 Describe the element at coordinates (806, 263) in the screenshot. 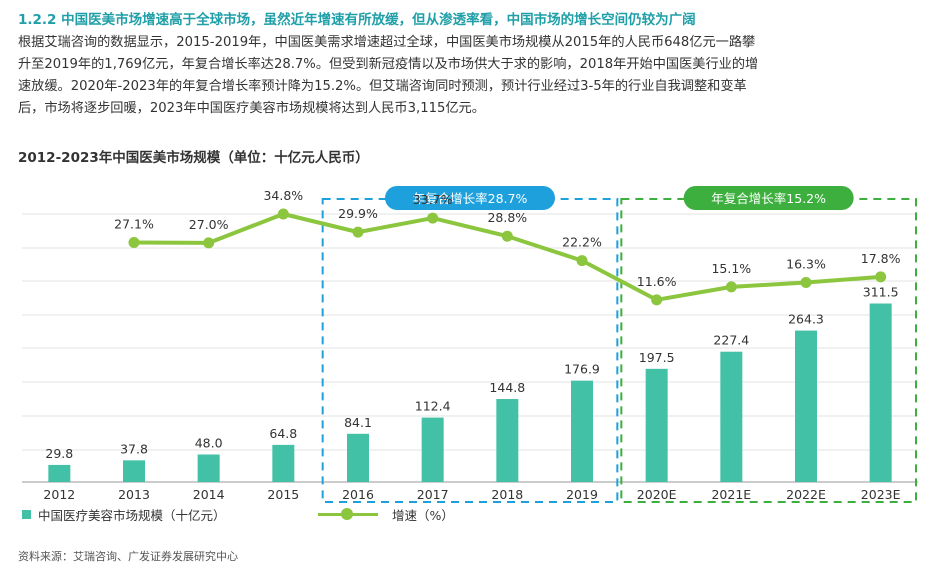

I see `growth-rate-label: 16.3%` at that location.